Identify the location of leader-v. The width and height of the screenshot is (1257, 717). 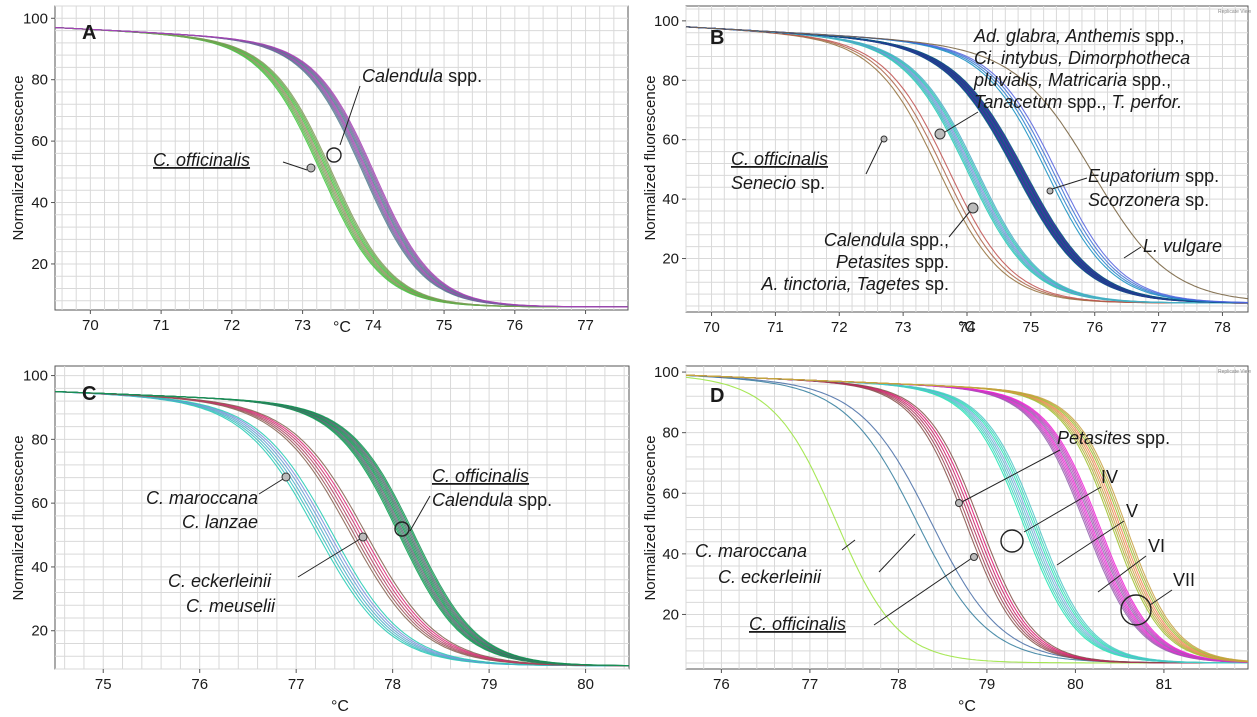
(1090, 543).